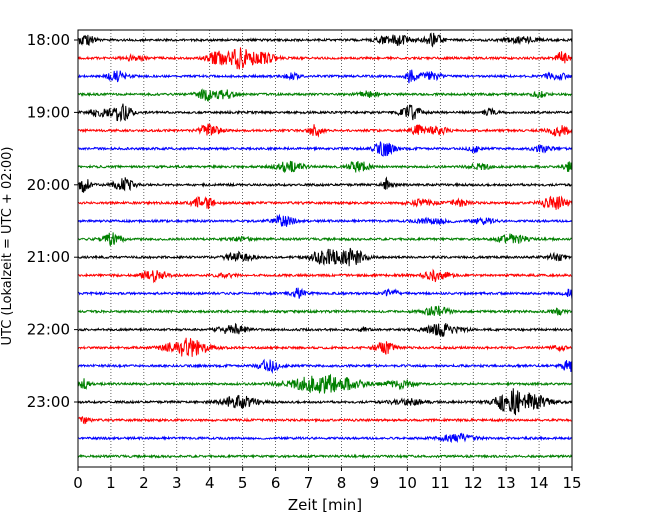 Image resolution: width=650 pixels, height=520 pixels. Describe the element at coordinates (111, 483) in the screenshot. I see `x-tick-label: 1` at that location.